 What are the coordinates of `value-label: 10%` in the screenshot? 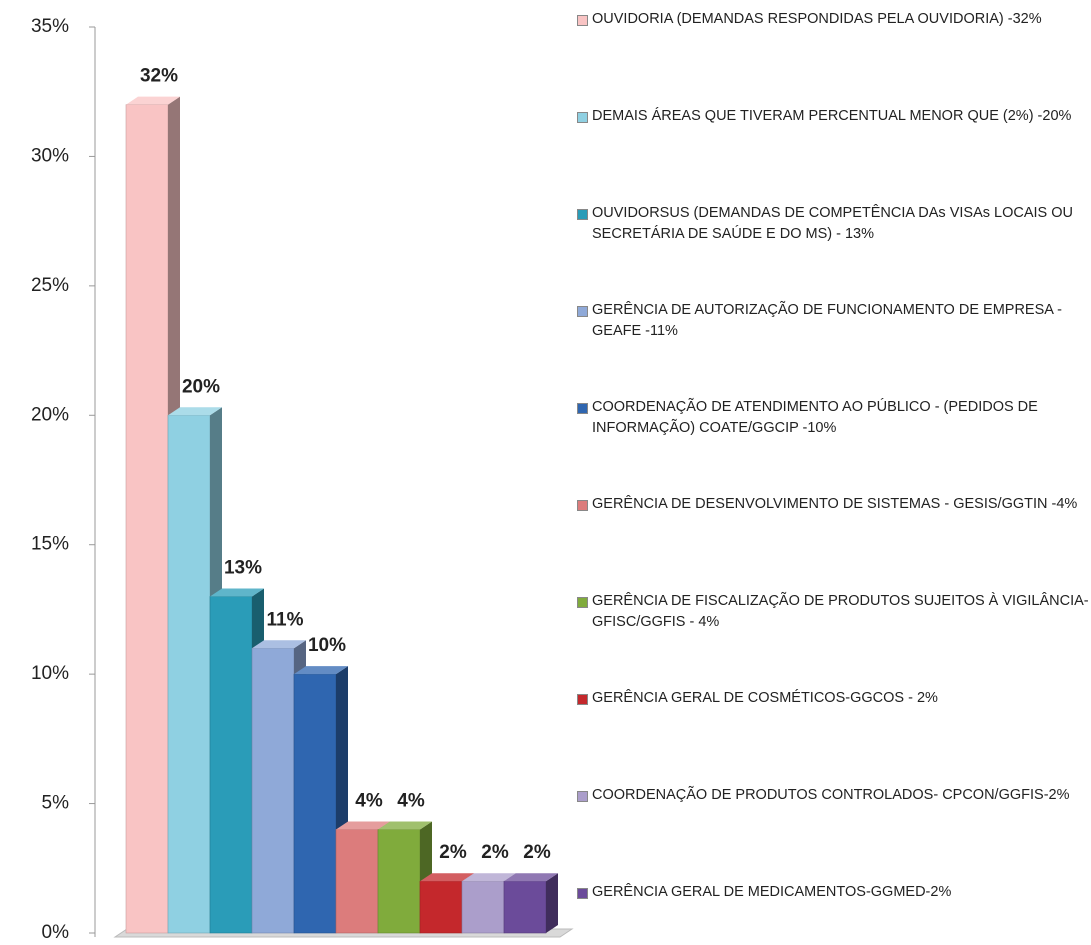 It's located at (327, 645).